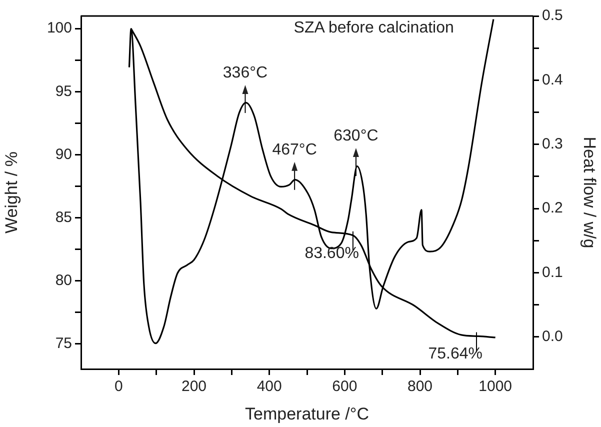  What do you see at coordinates (331, 253) in the screenshot?
I see `annotation: 83.60%` at bounding box center [331, 253].